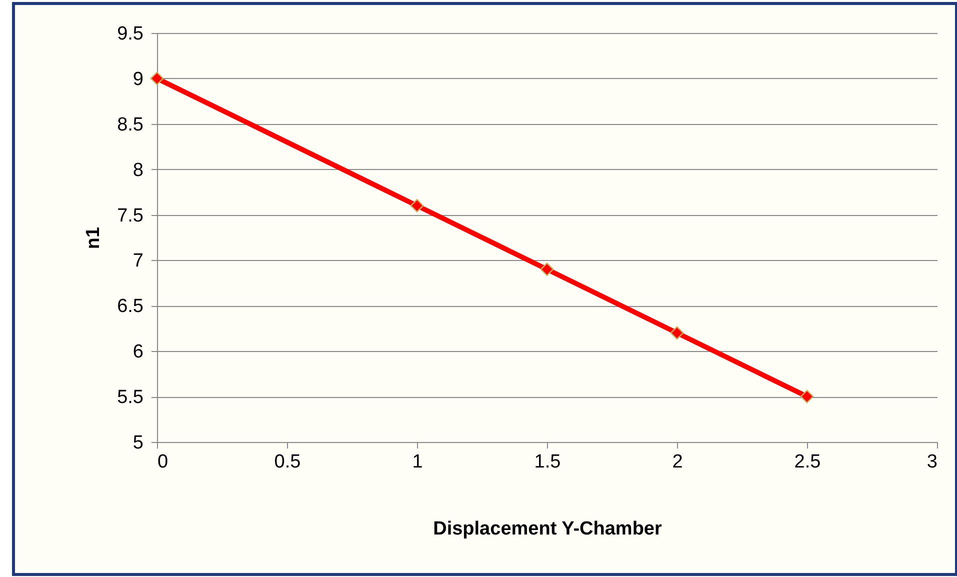 Image resolution: width=957 pixels, height=577 pixels. Describe the element at coordinates (138, 170) in the screenshot. I see `y-tick-label: 8` at that location.